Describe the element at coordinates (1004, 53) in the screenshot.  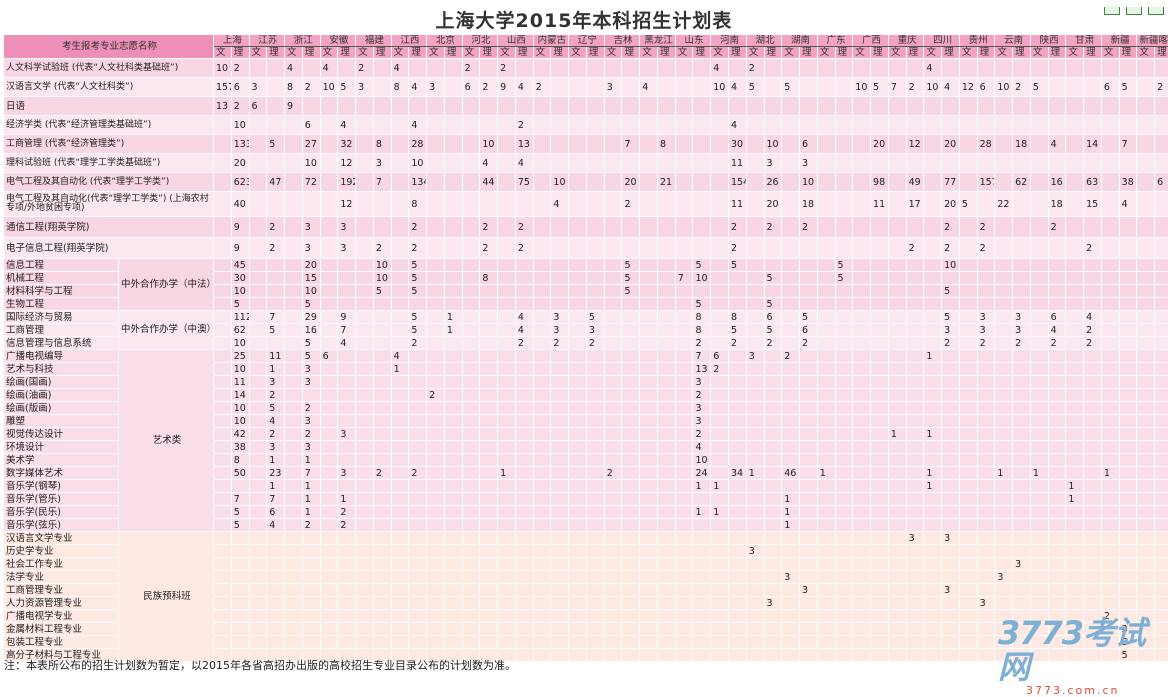
I see `track-header: 文` at that location.